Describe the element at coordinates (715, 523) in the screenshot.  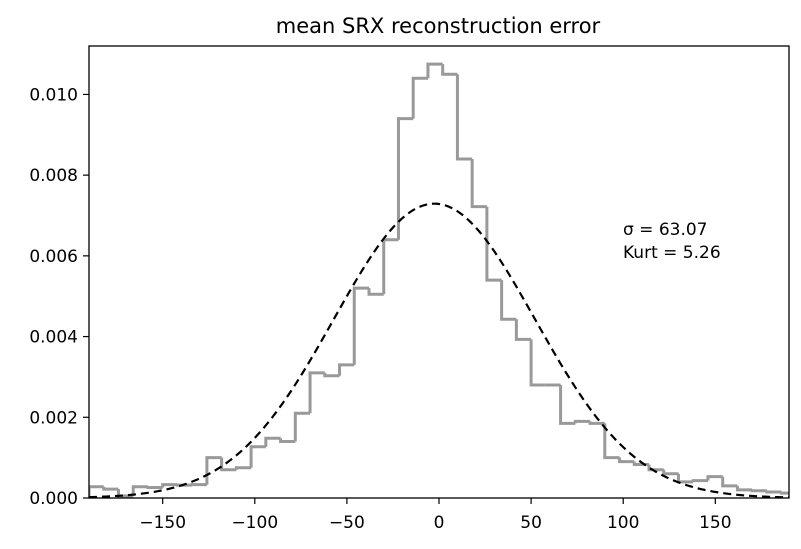
I see `x-tick-label: 150` at that location.